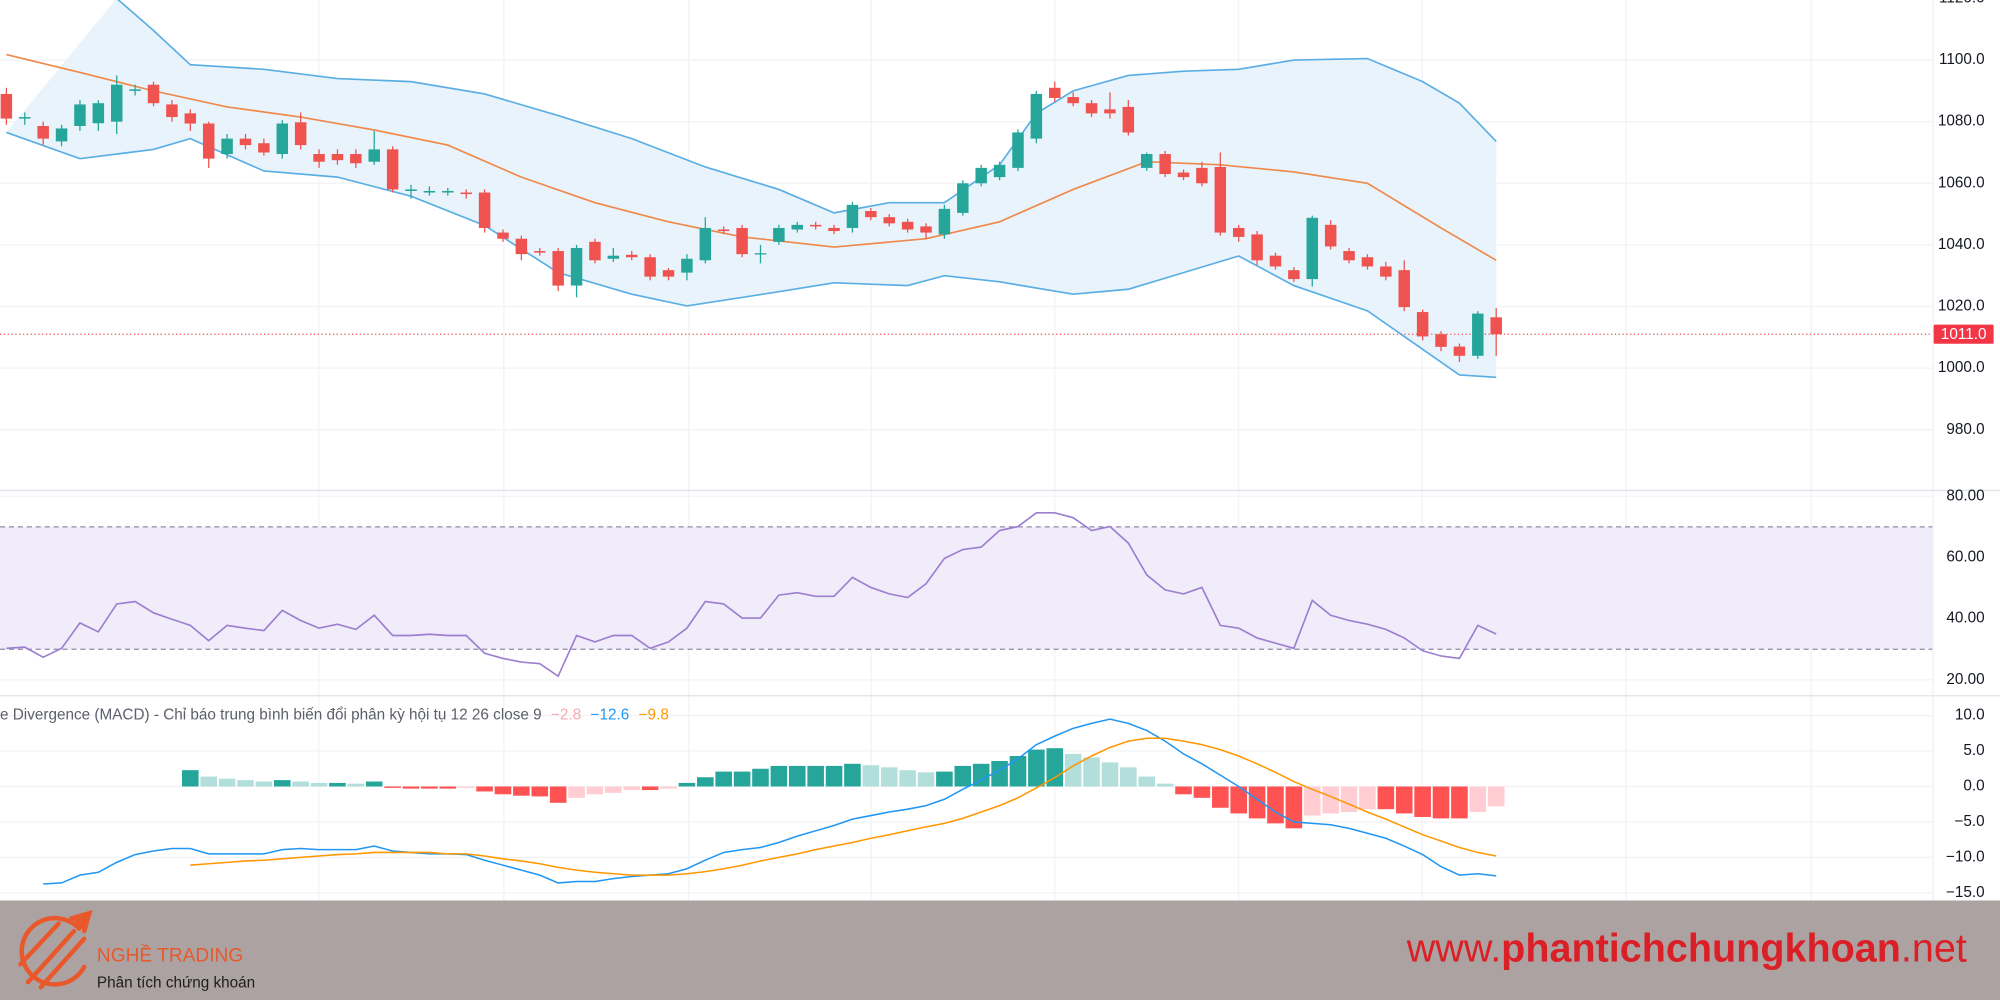 The width and height of the screenshot is (2000, 1000). I want to click on footer-band, so click(1000, 950).